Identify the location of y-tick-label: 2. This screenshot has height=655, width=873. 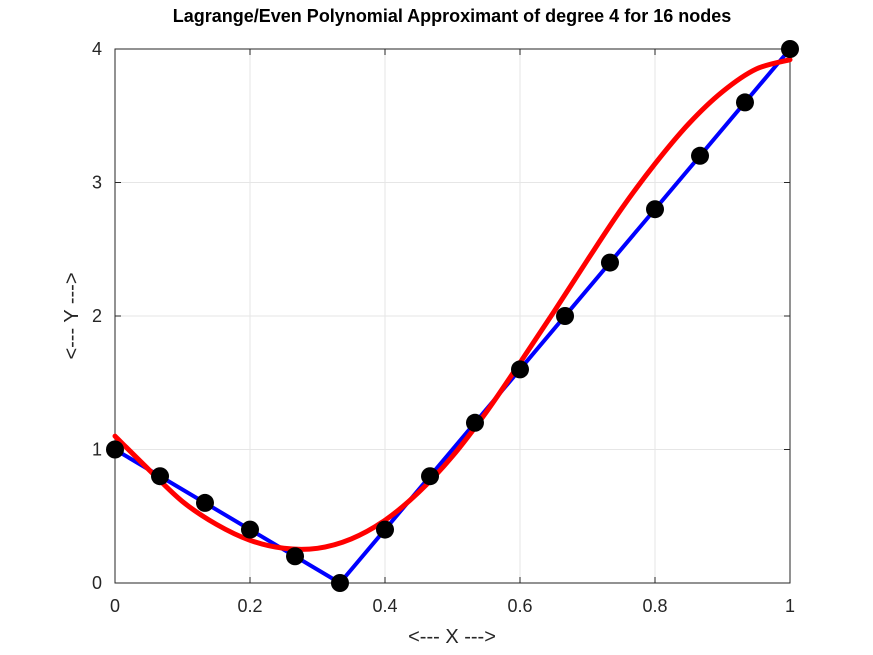
(97, 316).